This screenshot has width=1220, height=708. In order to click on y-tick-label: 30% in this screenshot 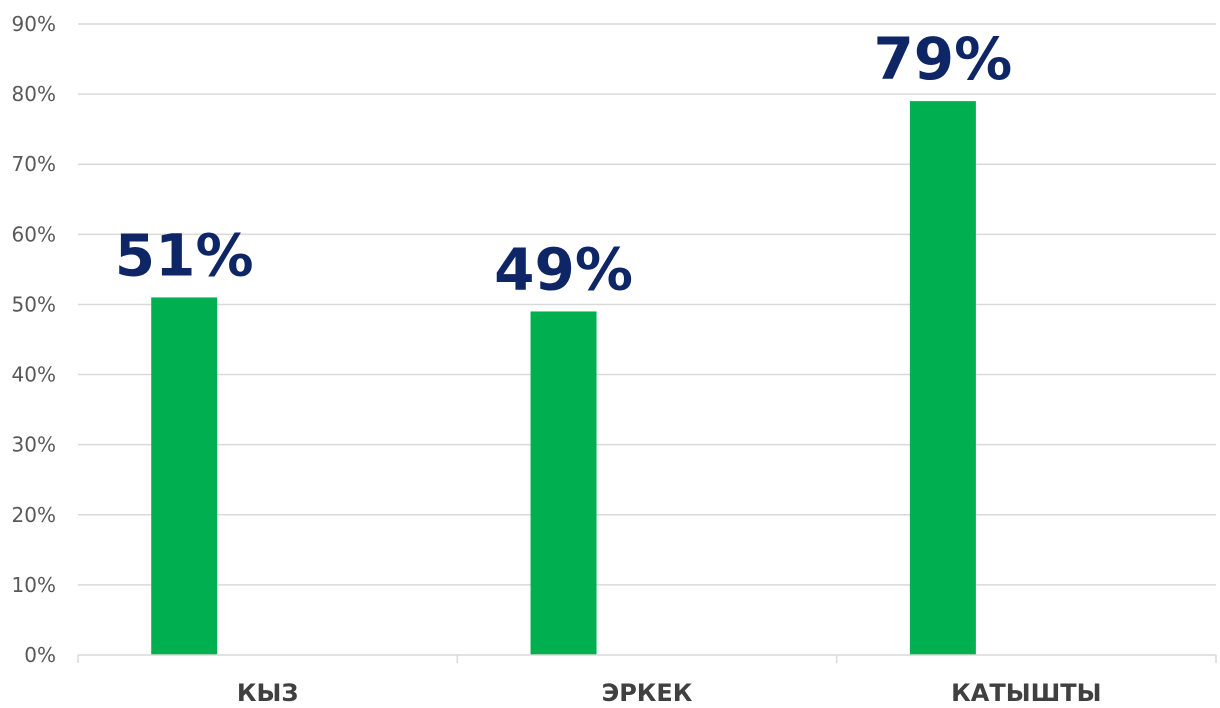, I will do `click(34, 445)`.